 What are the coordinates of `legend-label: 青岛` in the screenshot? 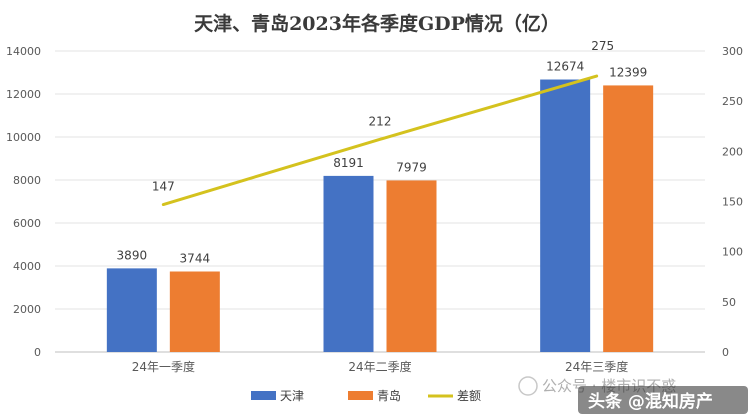 It's located at (389, 395).